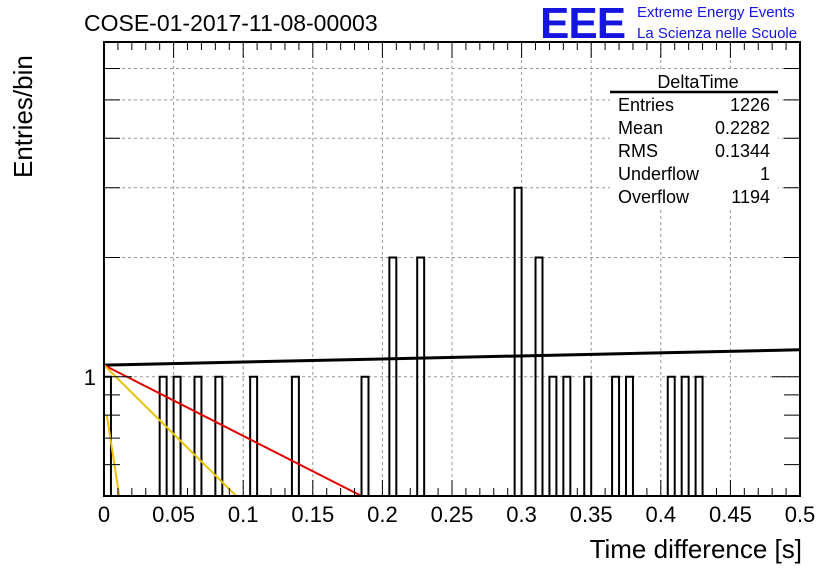 The height and width of the screenshot is (572, 836). What do you see at coordinates (750, 197) in the screenshot?
I see `stats-value: 1194` at bounding box center [750, 197].